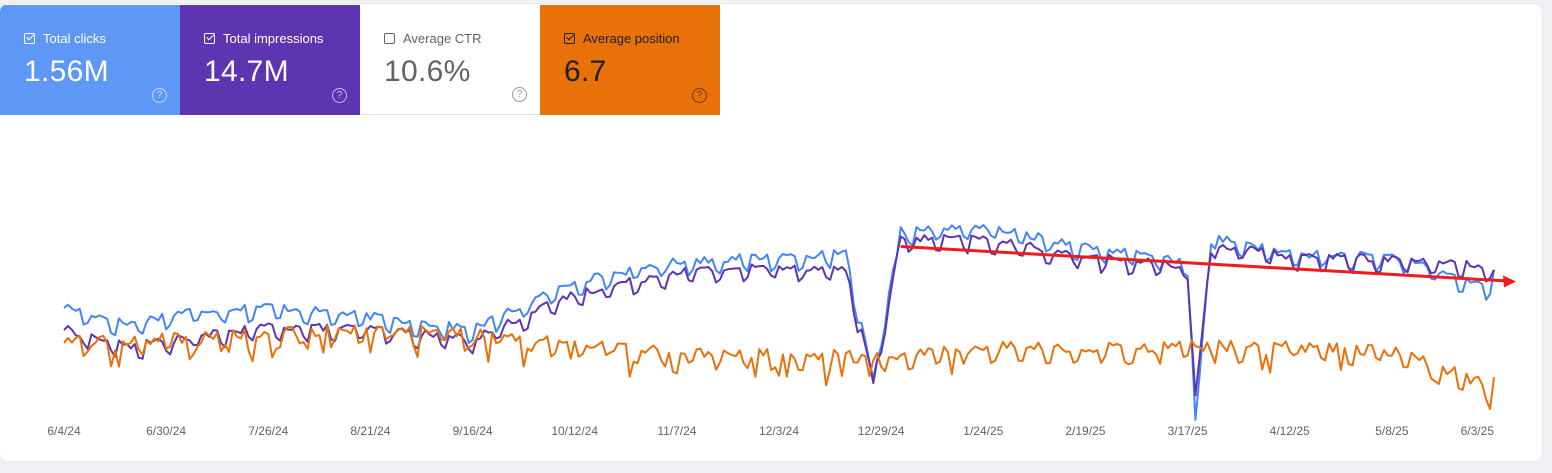 The height and width of the screenshot is (473, 1552). Describe the element at coordinates (1478, 431) in the screenshot. I see `x-tick-label: 6/3/25` at that location.